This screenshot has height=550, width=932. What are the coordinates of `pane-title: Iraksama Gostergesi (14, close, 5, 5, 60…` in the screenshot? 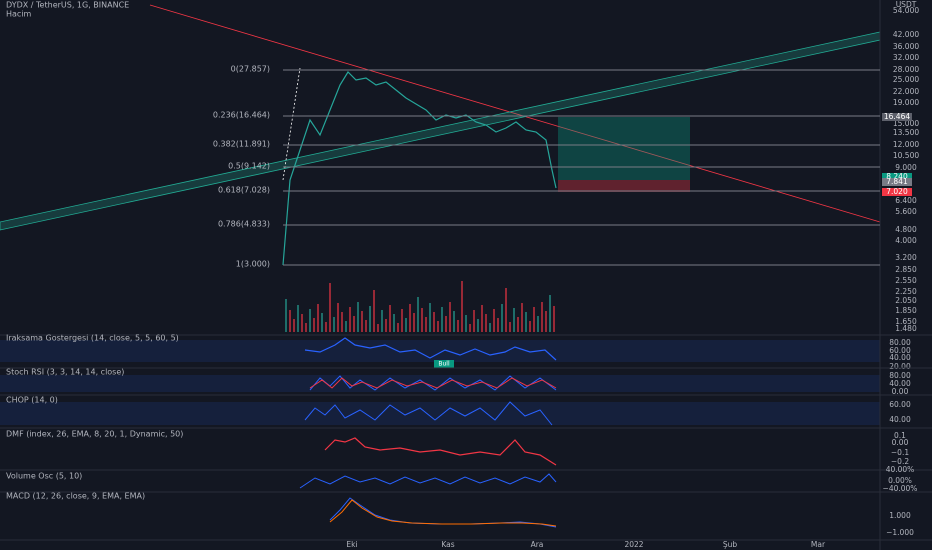 It's located at (92, 338).